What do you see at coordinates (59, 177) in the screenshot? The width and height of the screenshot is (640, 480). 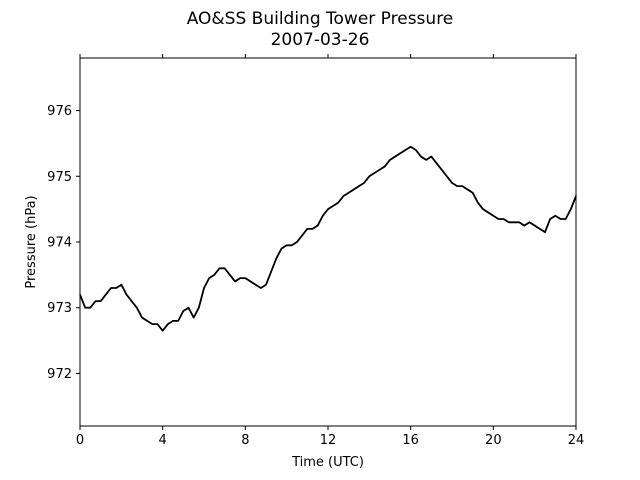 I see `y-tick-label: 975` at bounding box center [59, 177].